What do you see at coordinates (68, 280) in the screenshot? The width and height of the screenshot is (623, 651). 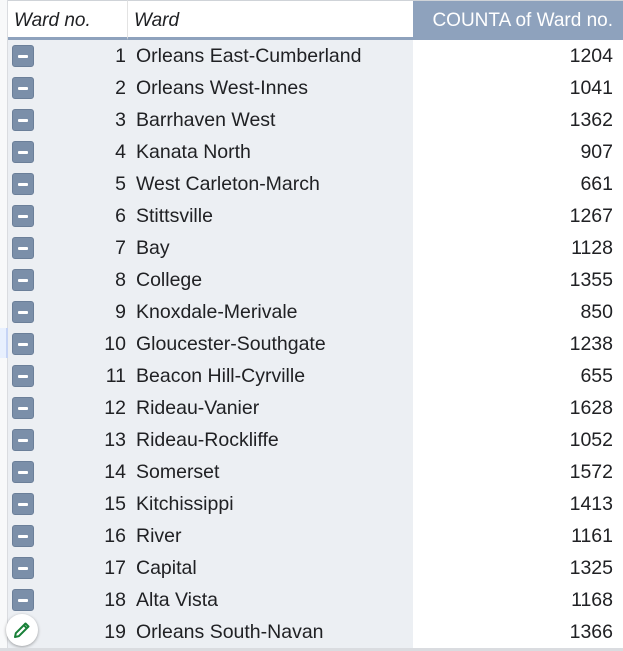 I see `ward-number-cell: 8` at bounding box center [68, 280].